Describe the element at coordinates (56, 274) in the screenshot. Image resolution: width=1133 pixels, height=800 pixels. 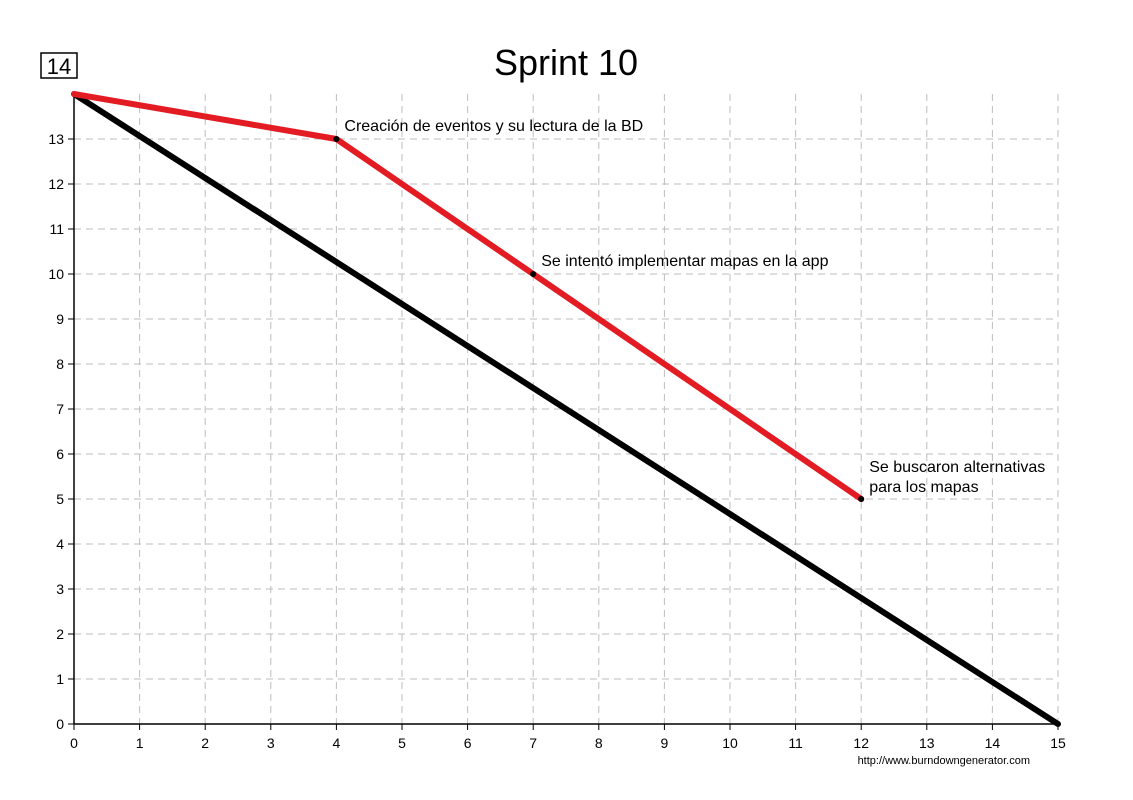
I see `y-tick-label-10: 10` at that location.